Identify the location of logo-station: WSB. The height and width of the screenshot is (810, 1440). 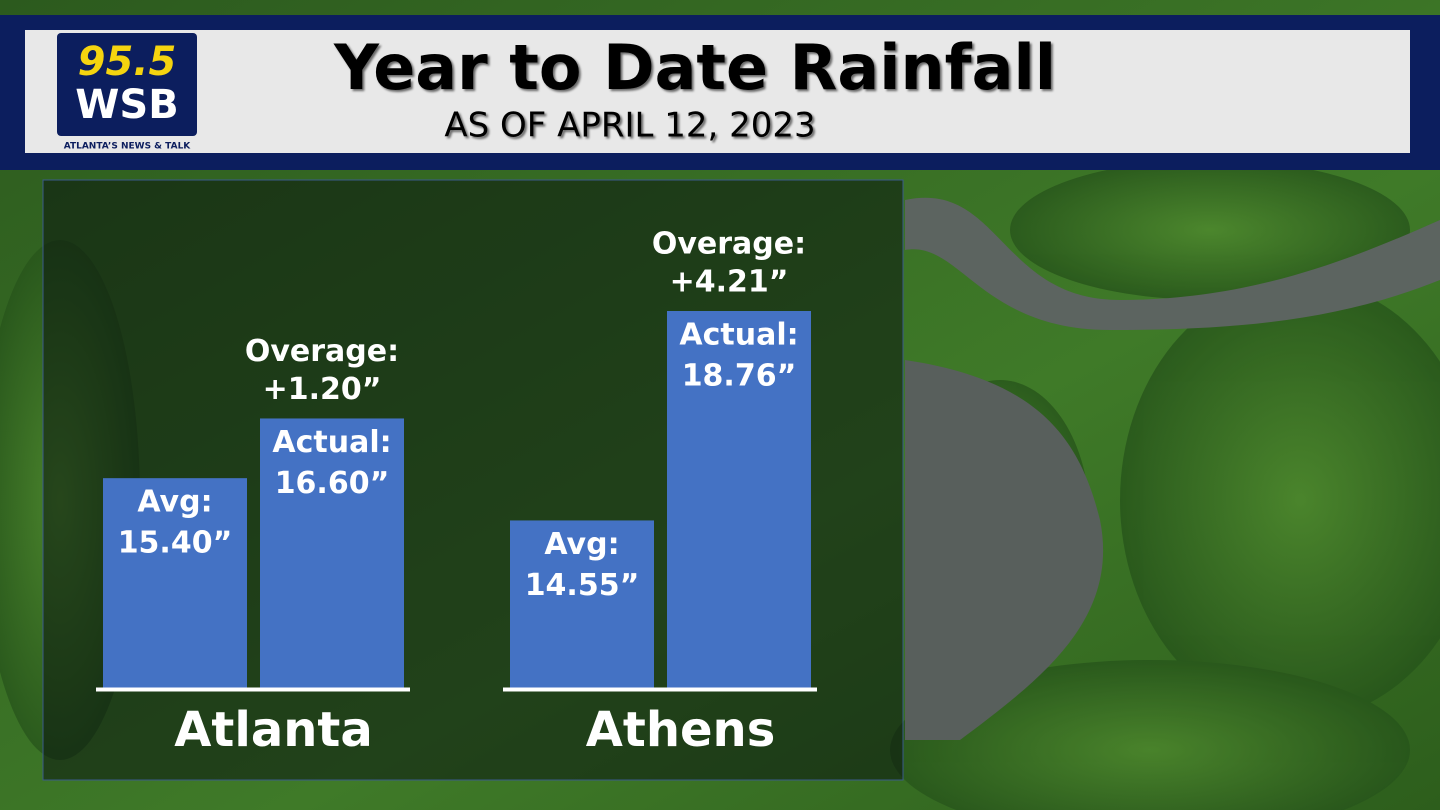
(126, 105).